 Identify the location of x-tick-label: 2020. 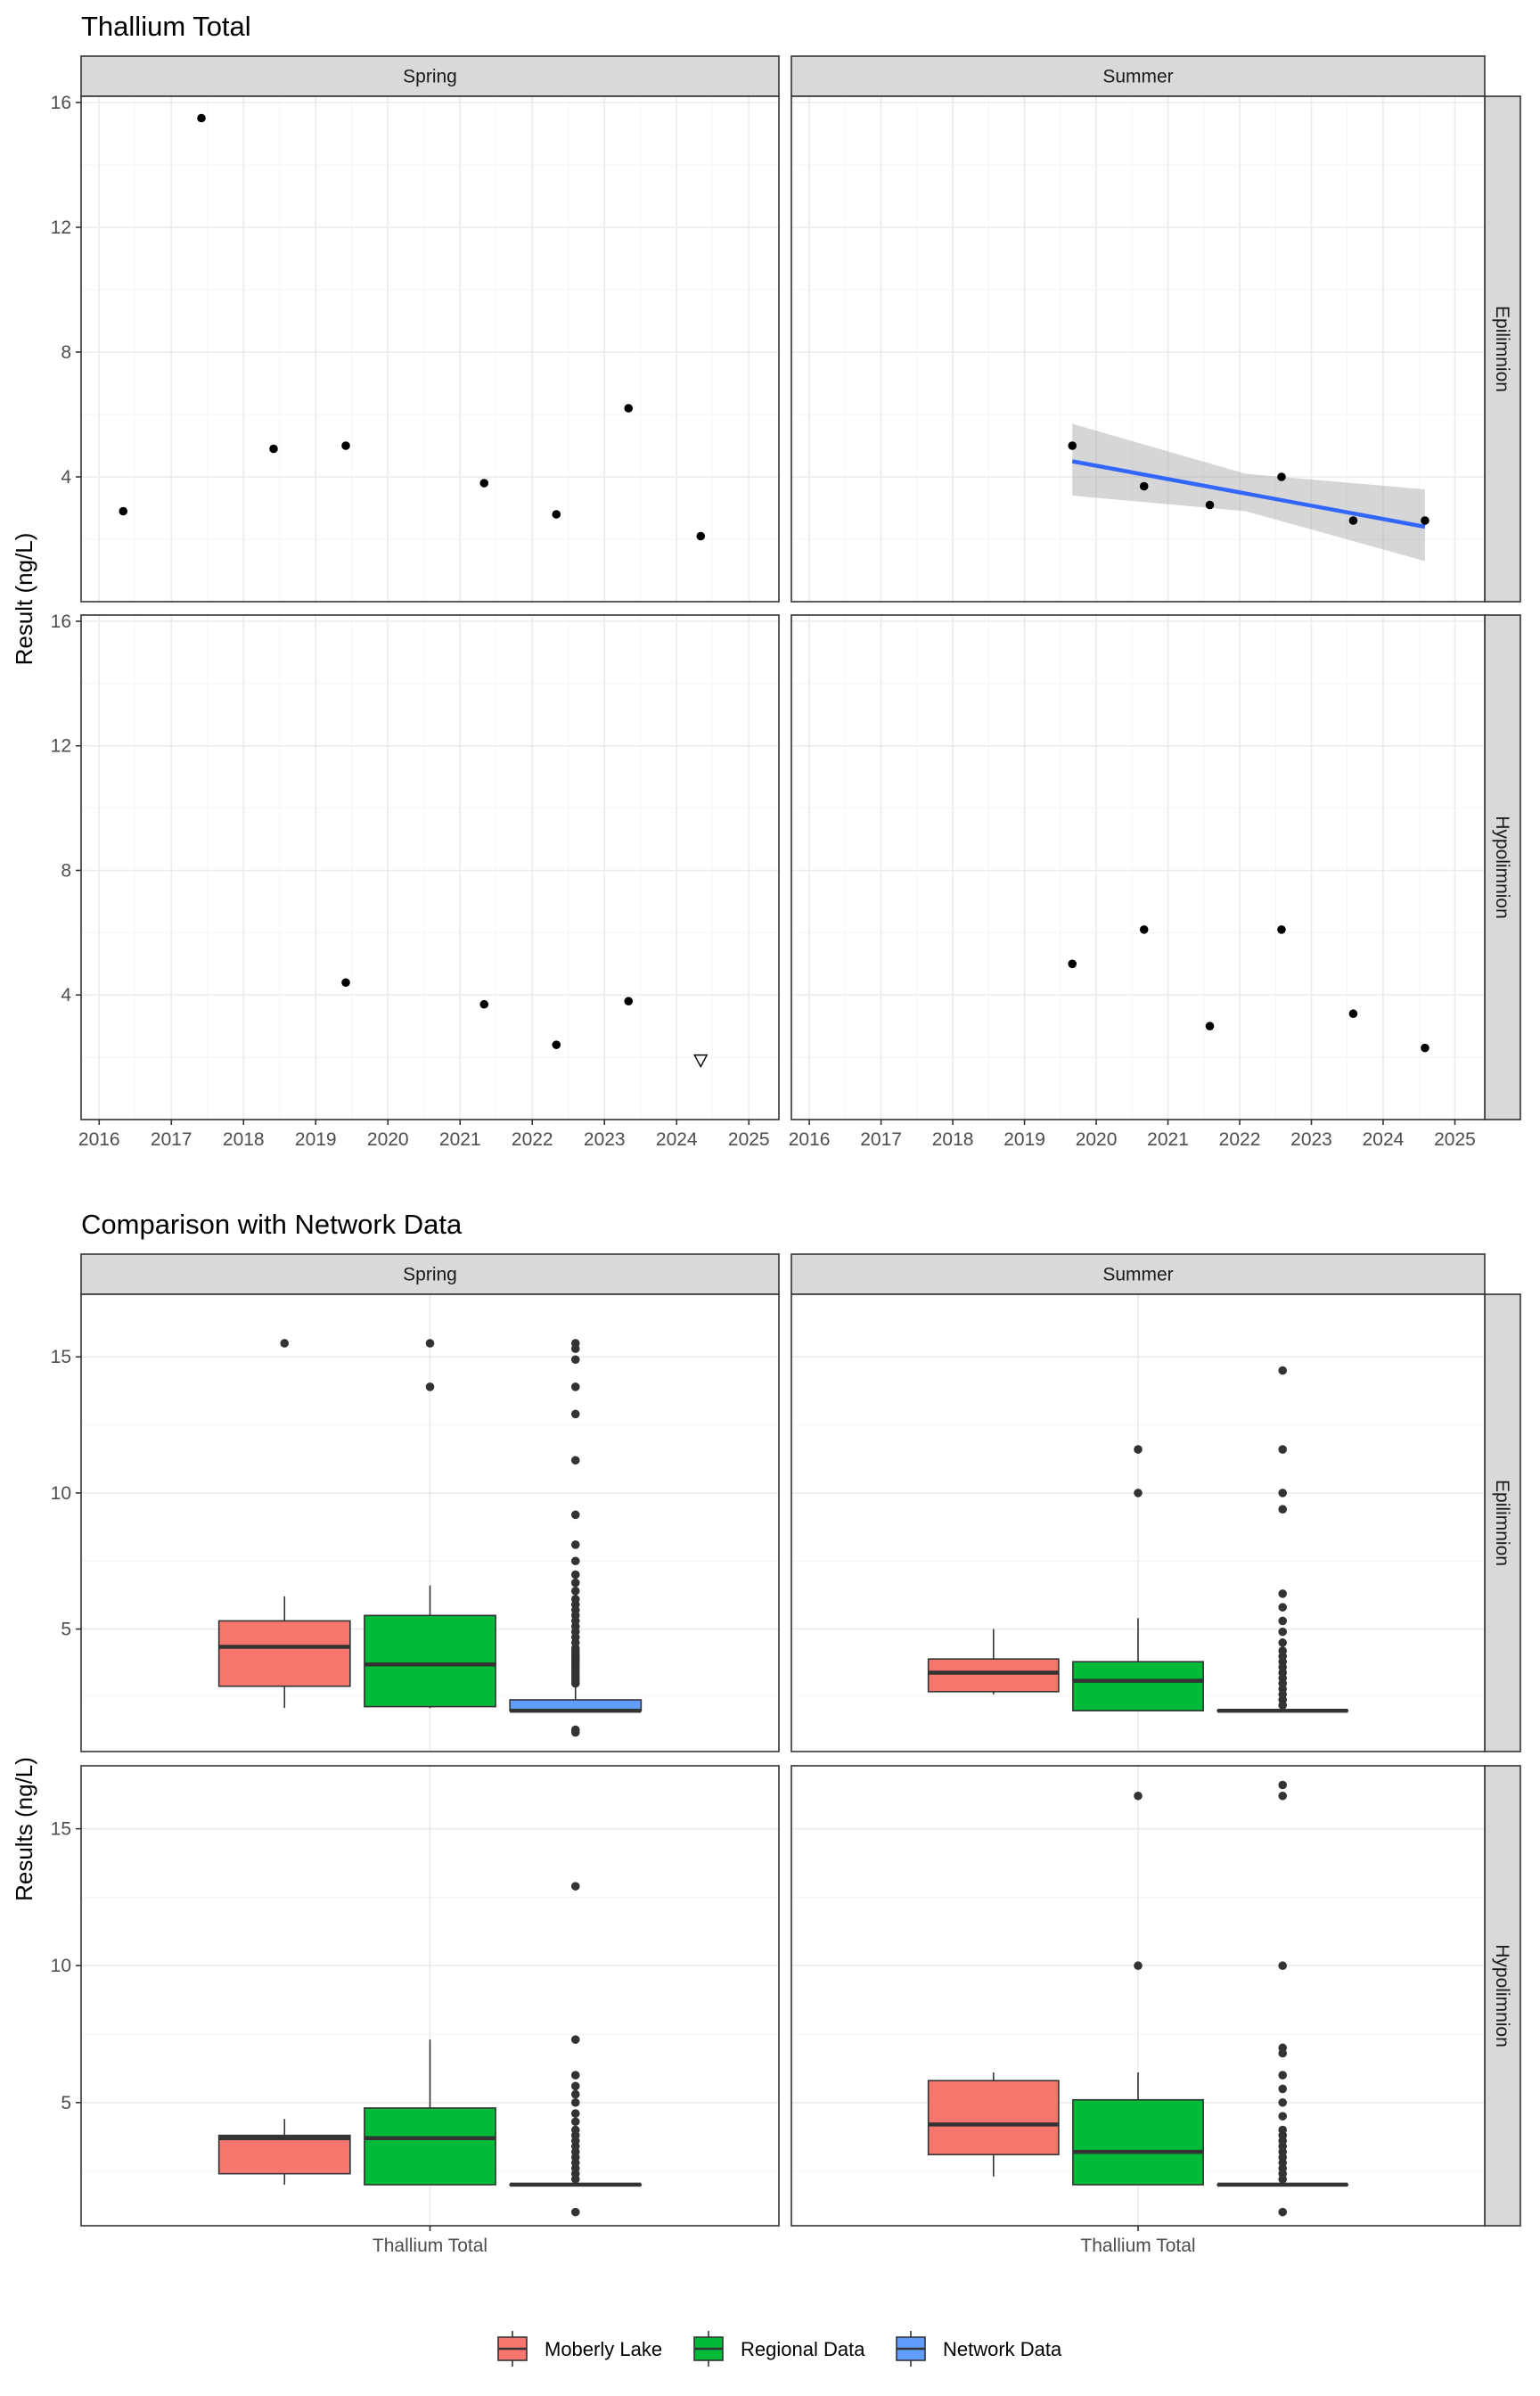
(388, 1139).